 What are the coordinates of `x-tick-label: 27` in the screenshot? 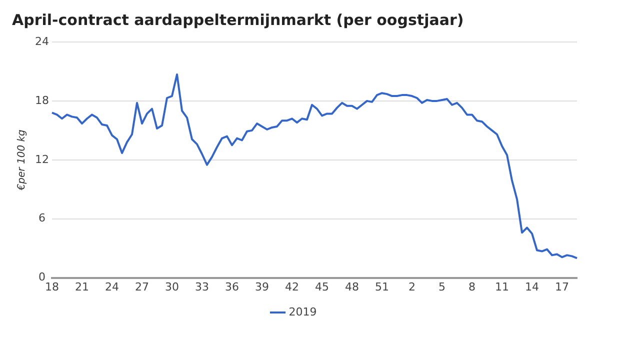 It's located at (142, 287).